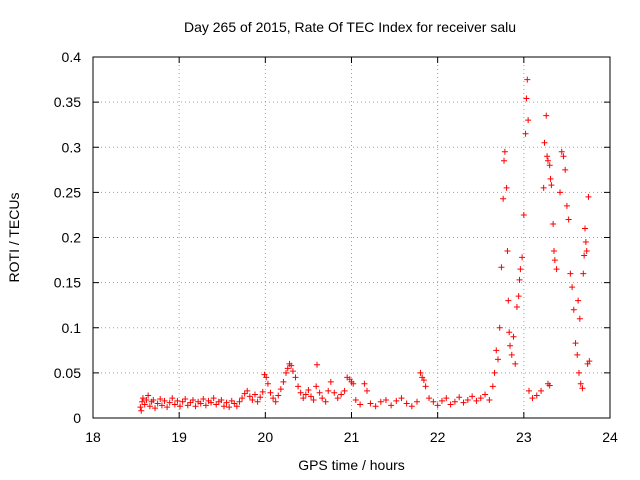 The image size is (640, 480). What do you see at coordinates (524, 437) in the screenshot?
I see `x-tick-label: 23` at bounding box center [524, 437].